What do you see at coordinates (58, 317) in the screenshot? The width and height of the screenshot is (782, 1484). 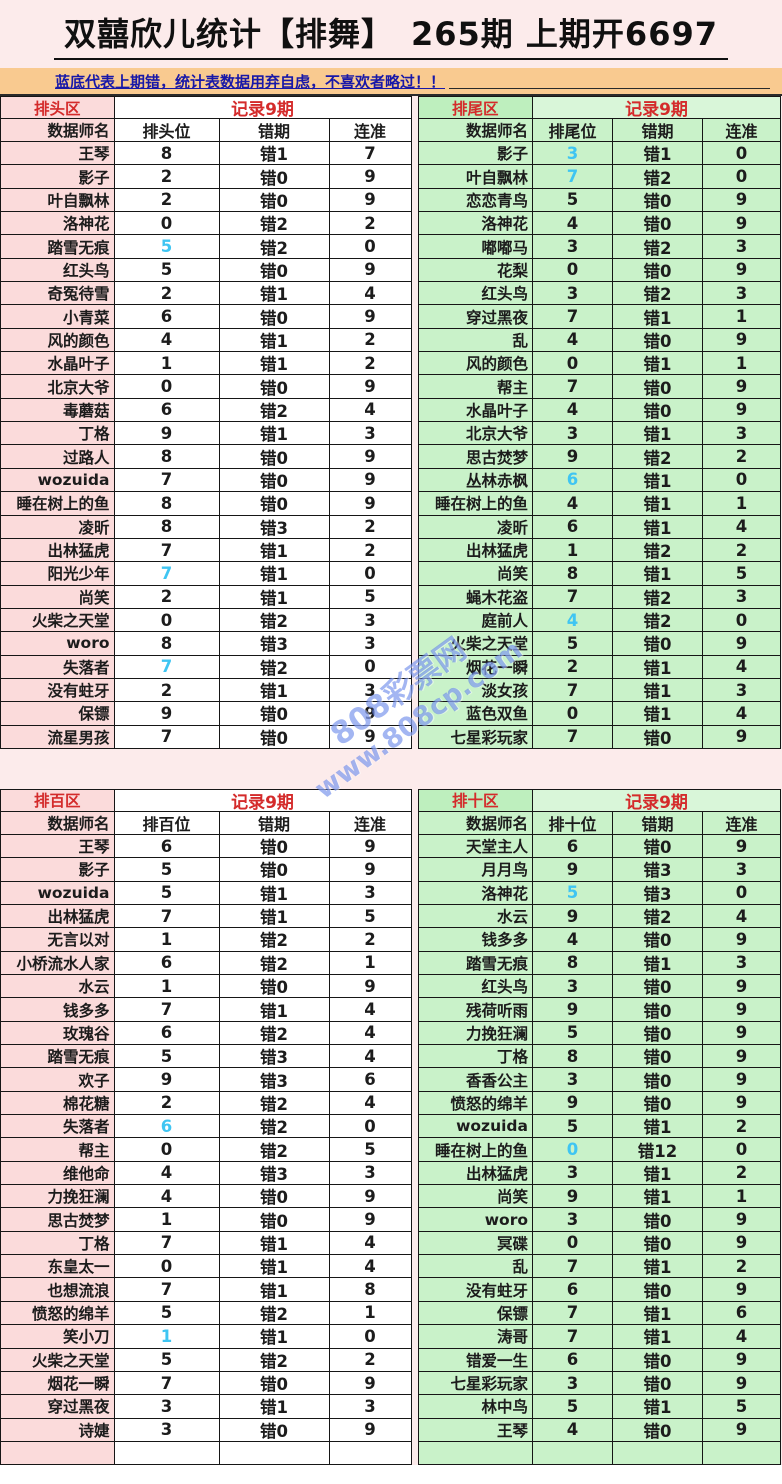 I see `analyst-name: 小青菜` at bounding box center [58, 317].